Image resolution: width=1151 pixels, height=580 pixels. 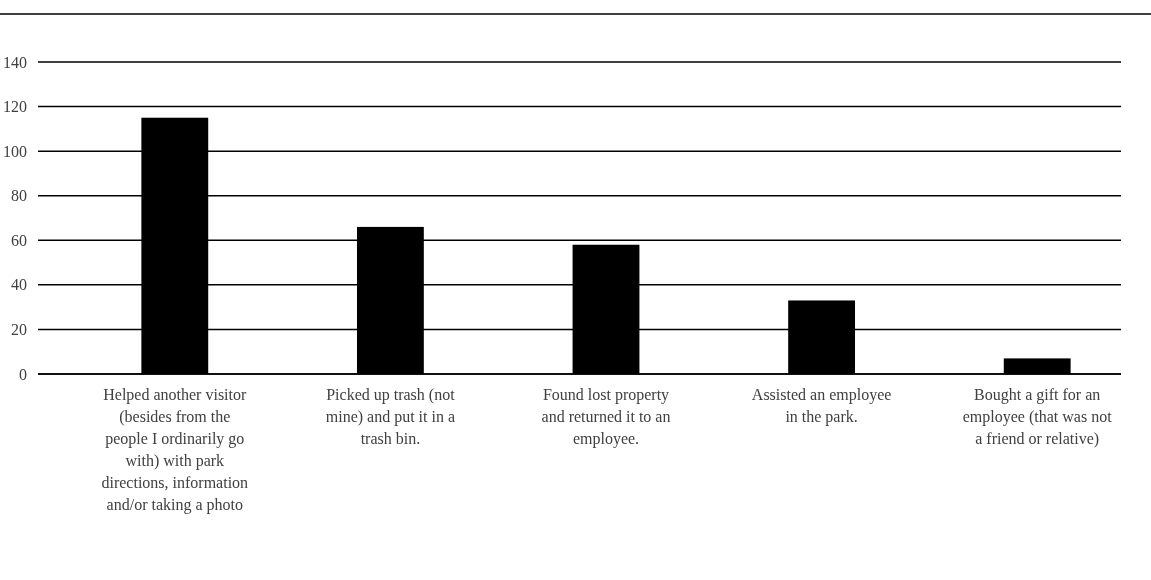 What do you see at coordinates (821, 406) in the screenshot?
I see `x-tick-label: Assisted an employee in the park.` at bounding box center [821, 406].